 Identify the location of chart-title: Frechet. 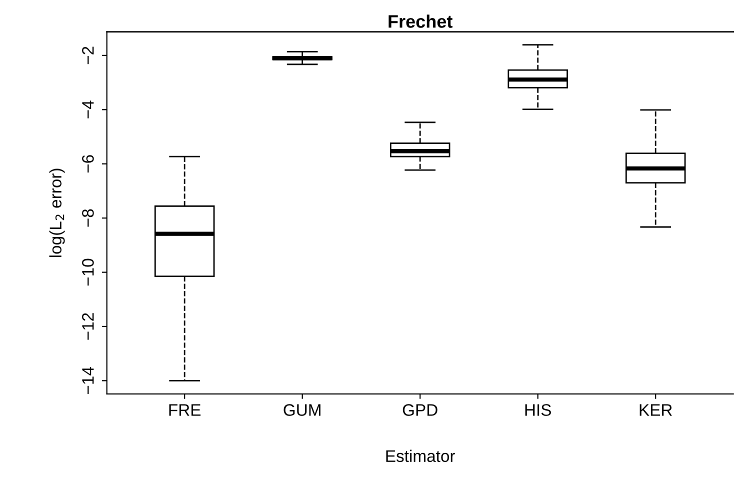
(420, 21).